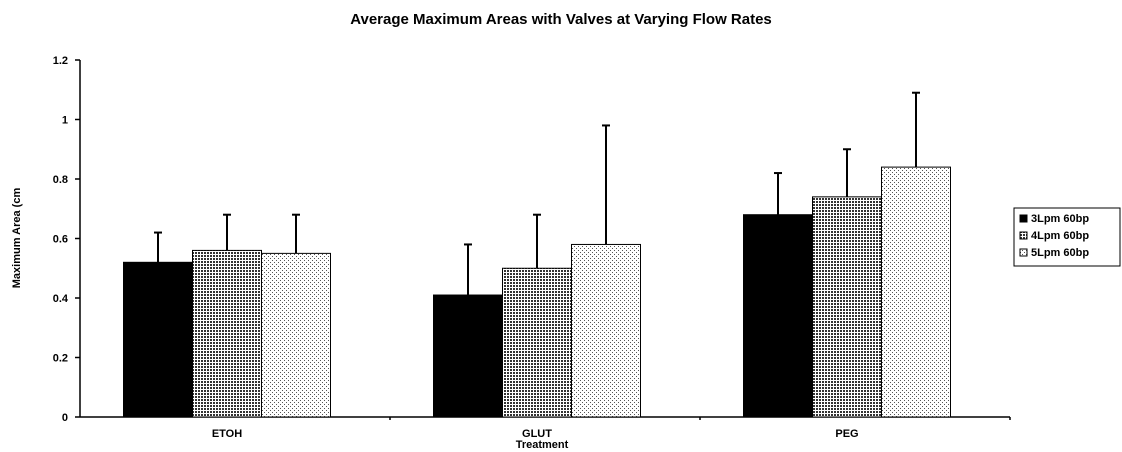 The height and width of the screenshot is (452, 1122). I want to click on x-tick-label: ETOH, so click(227, 434).